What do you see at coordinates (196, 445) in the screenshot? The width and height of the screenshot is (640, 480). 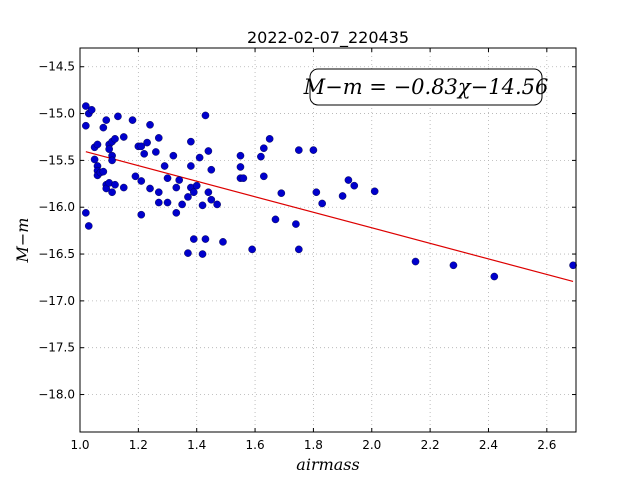 I see `x-tick-label: 1.4` at bounding box center [196, 445].